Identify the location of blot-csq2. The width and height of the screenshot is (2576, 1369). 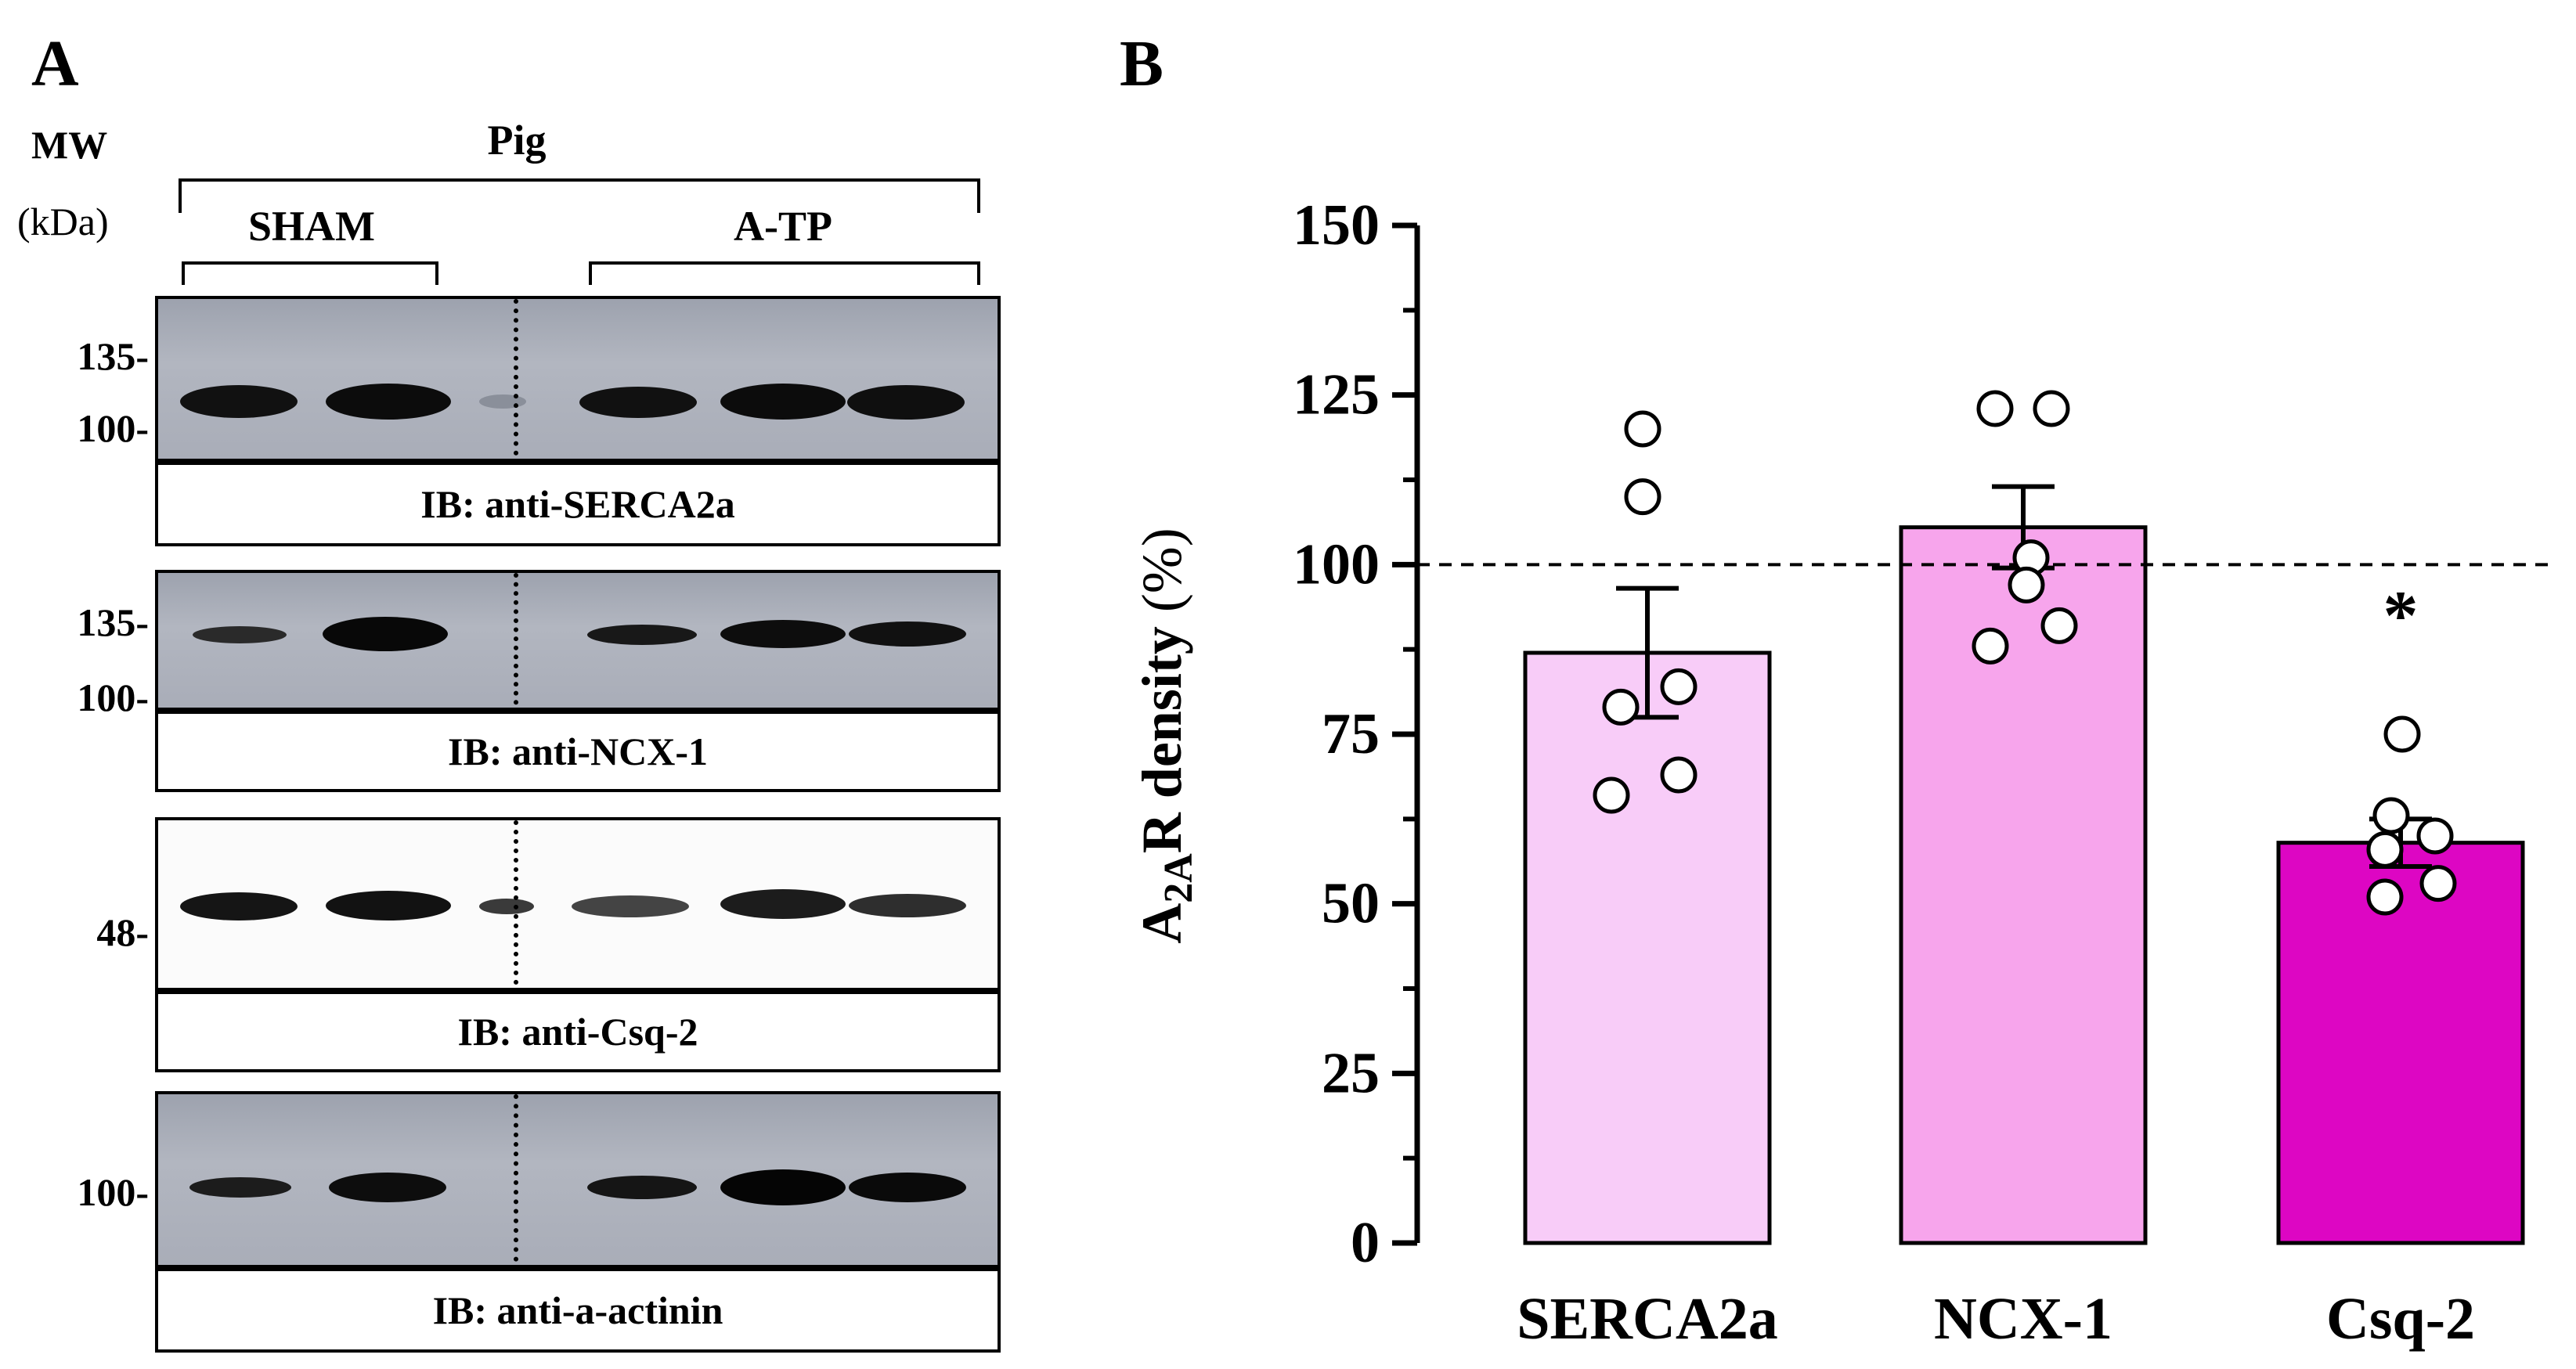
(578, 904).